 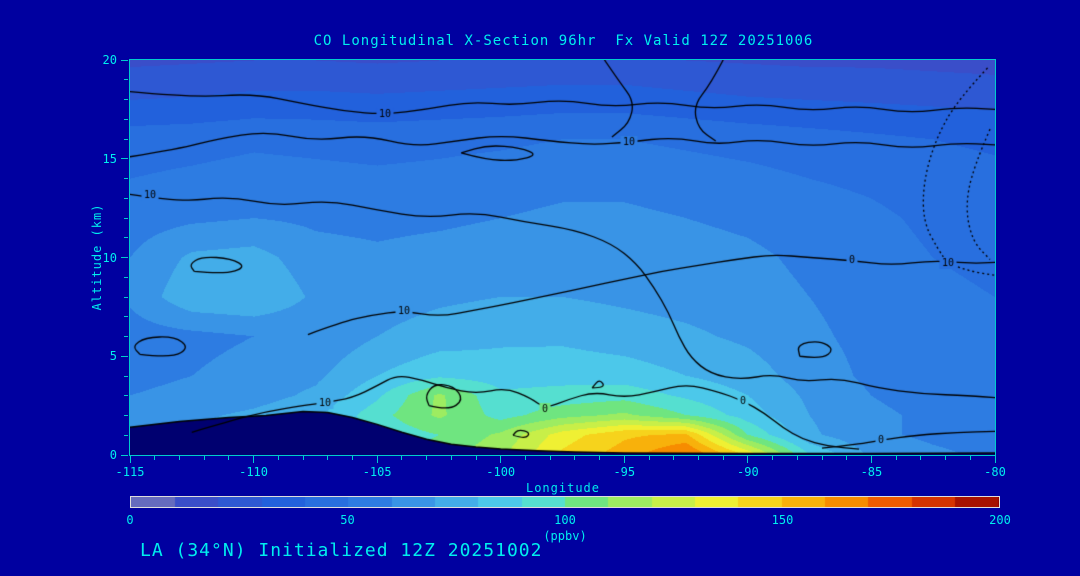 I want to click on colorbar-tick-label: 50, so click(x=347, y=520).